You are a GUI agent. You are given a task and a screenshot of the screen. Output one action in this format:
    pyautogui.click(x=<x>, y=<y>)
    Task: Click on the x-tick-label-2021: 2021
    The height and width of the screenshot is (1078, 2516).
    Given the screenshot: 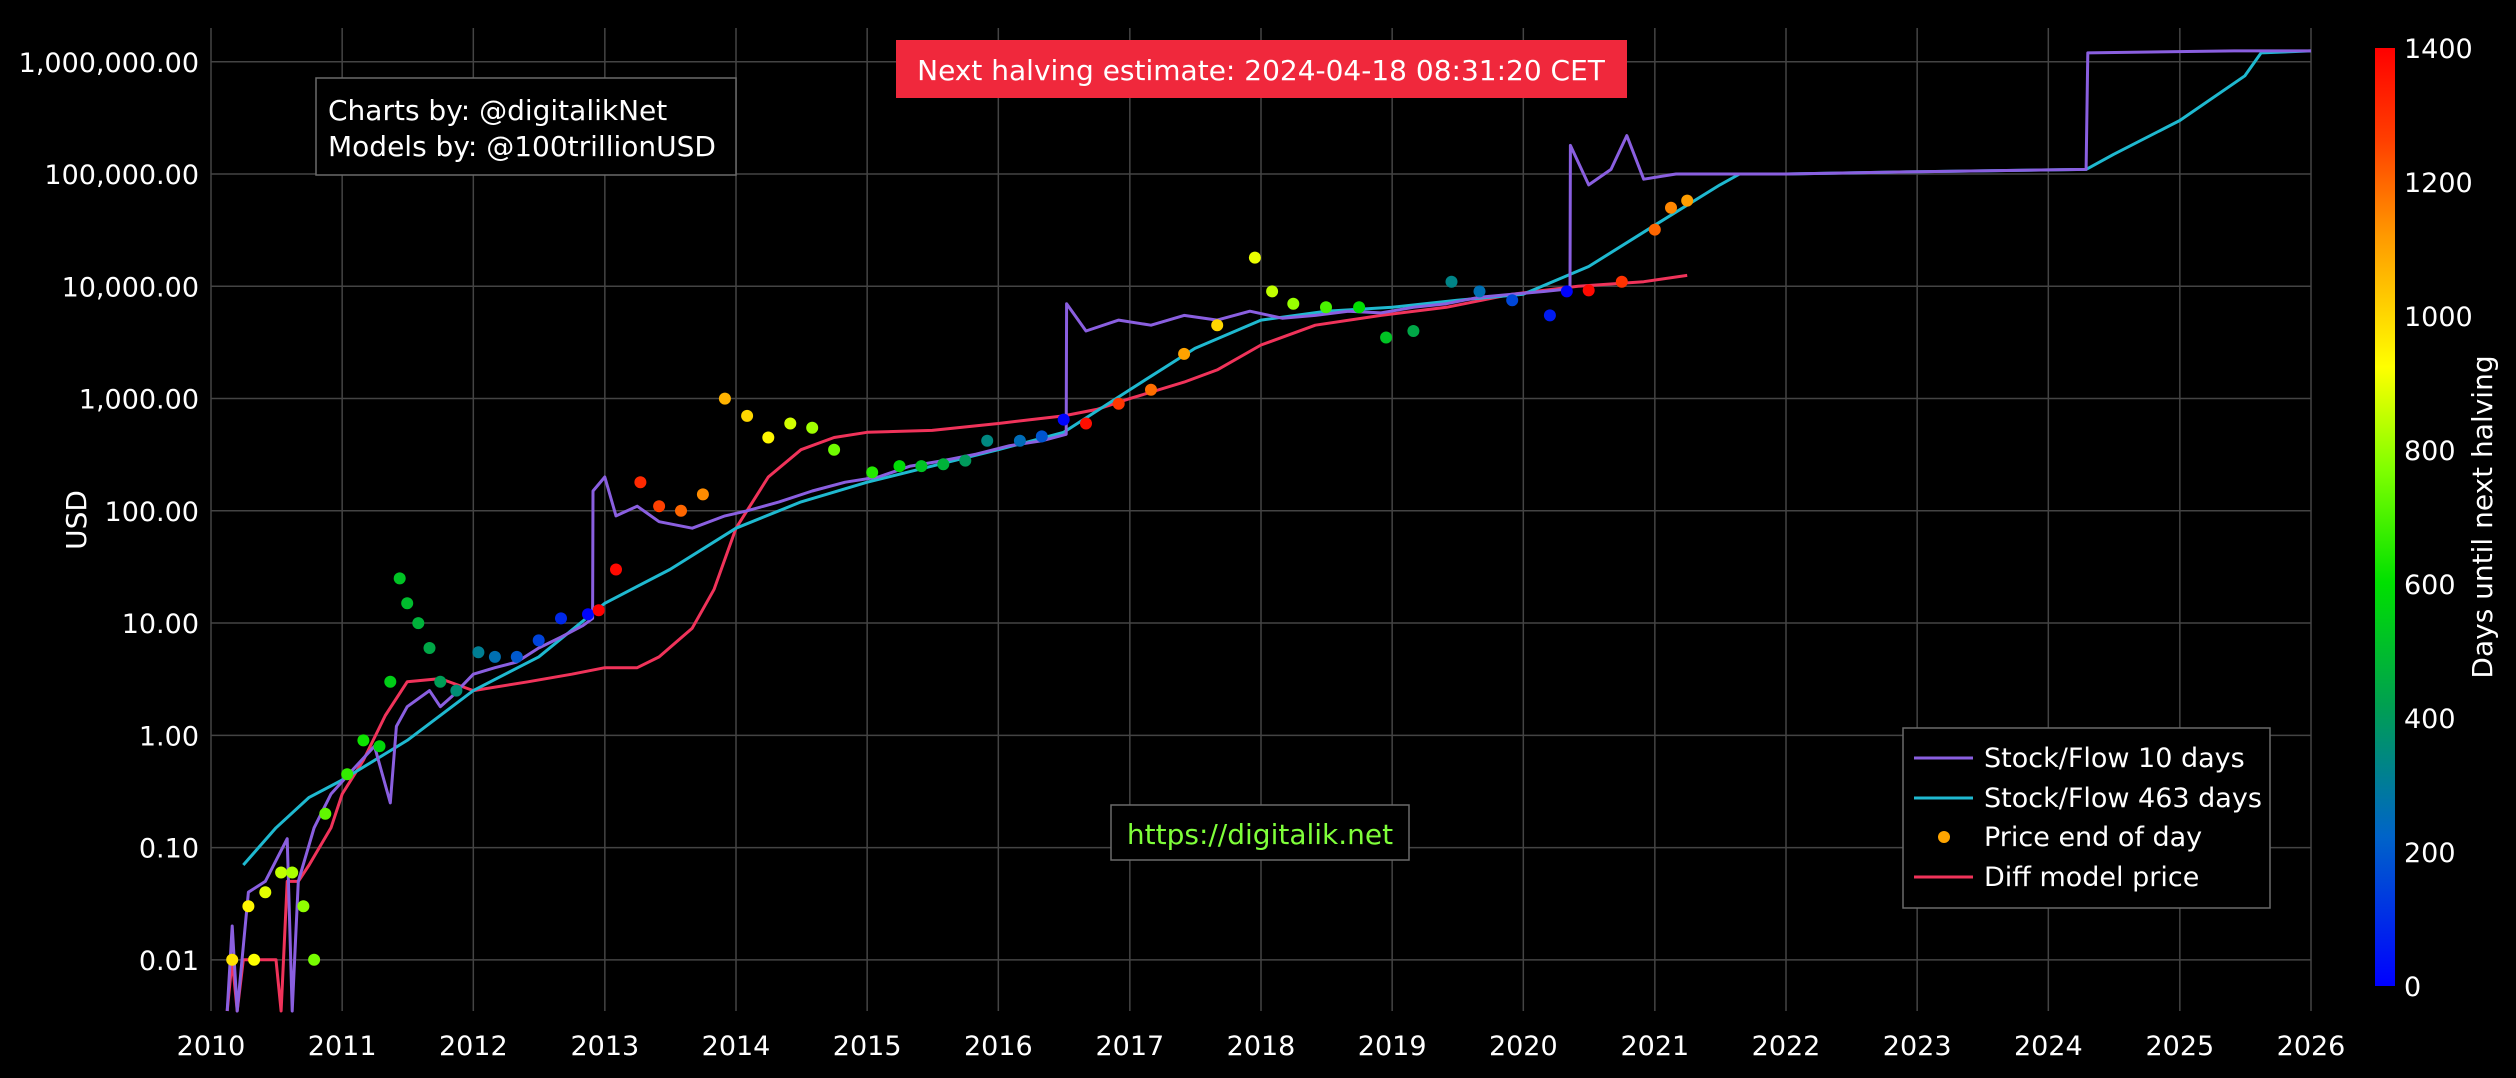 What is the action you would take?
    pyautogui.click(x=1654, y=1046)
    